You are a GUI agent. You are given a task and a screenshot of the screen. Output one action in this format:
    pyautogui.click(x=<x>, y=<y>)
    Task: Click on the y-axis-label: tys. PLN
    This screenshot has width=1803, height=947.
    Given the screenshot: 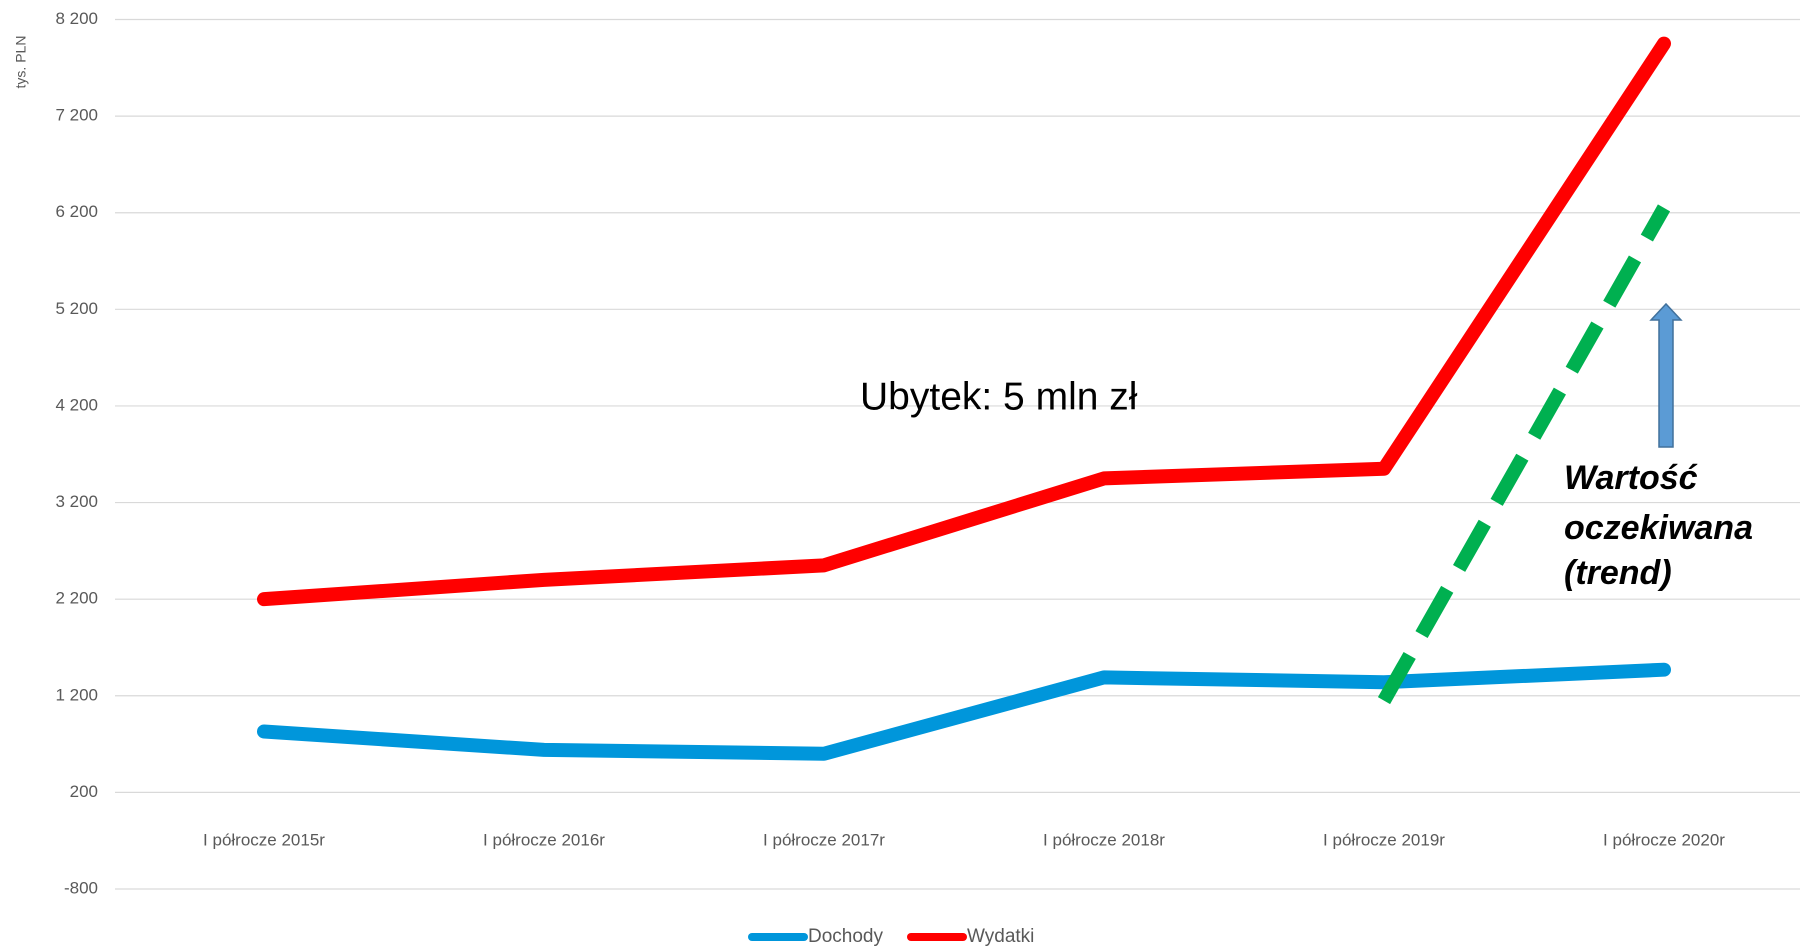 What is the action you would take?
    pyautogui.click(x=21, y=62)
    